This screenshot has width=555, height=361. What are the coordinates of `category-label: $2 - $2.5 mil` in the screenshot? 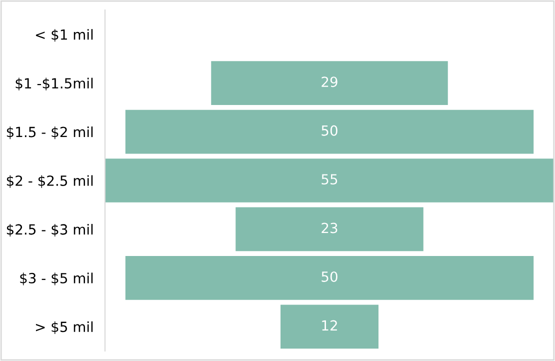 It's located at (49, 181).